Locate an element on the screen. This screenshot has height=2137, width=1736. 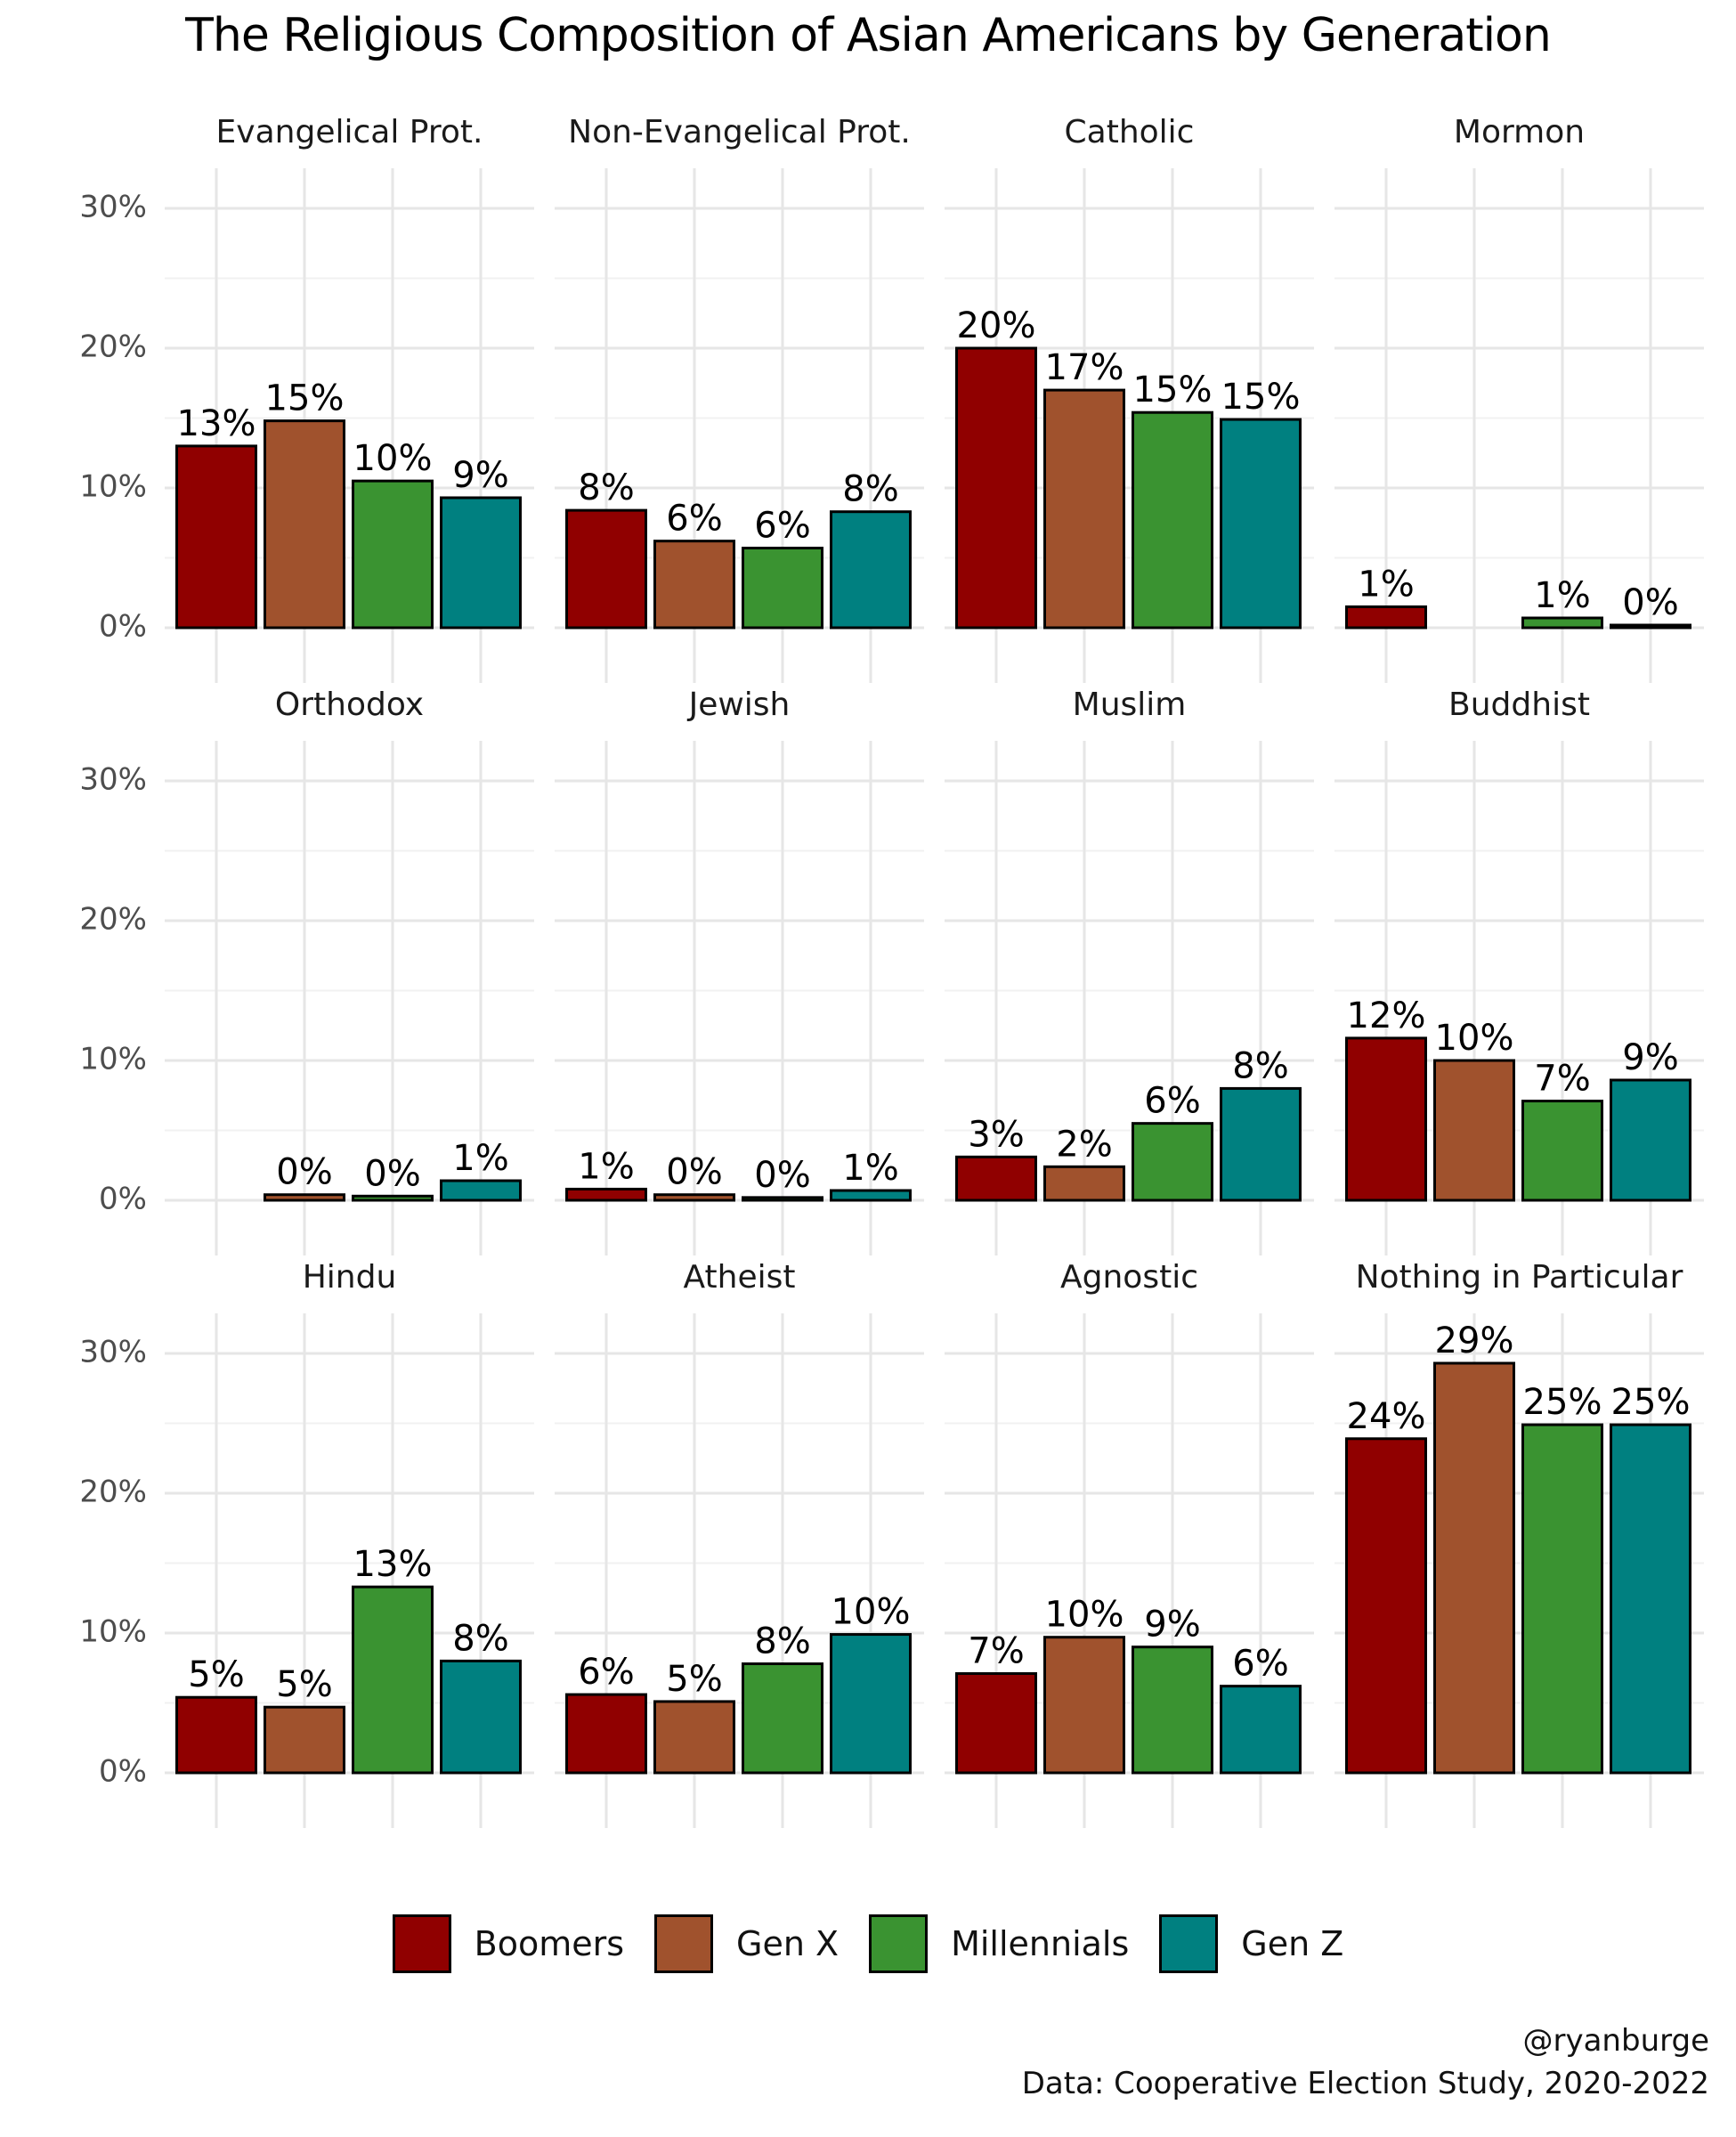
data-label: 0% is located at coordinates (694, 1172).